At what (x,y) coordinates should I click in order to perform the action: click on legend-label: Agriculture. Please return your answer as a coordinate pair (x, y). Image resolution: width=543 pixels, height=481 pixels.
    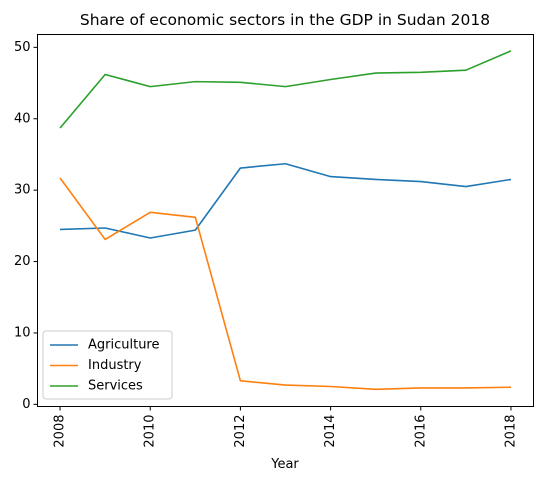
    Looking at the image, I should click on (124, 345).